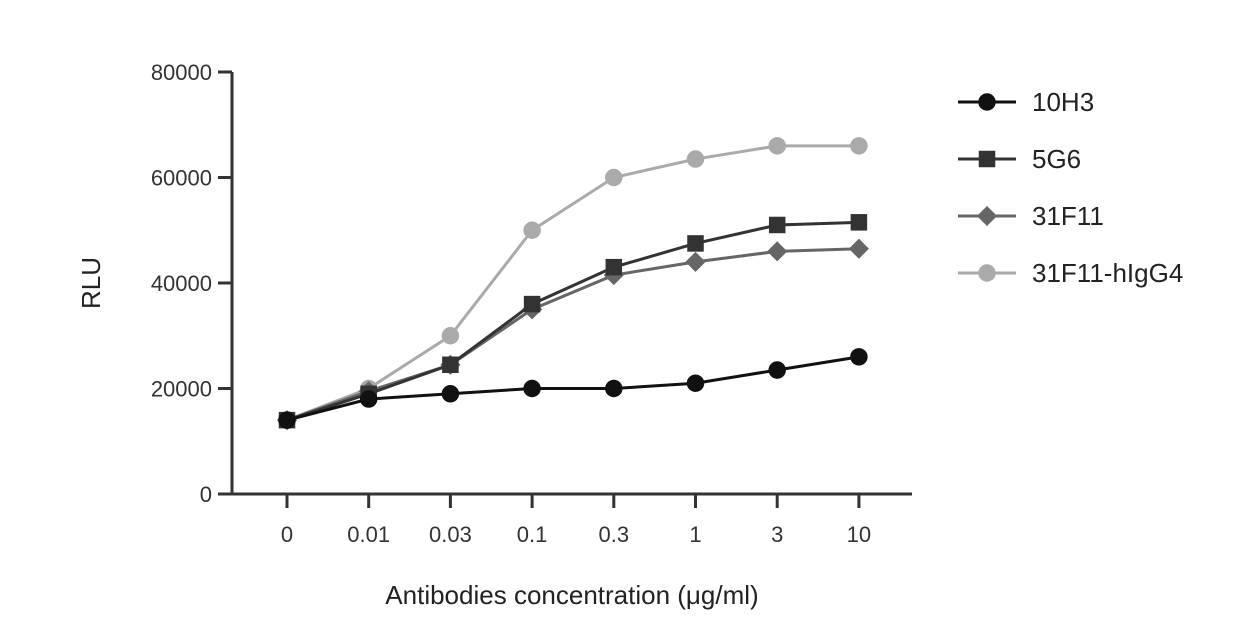 The height and width of the screenshot is (621, 1254). What do you see at coordinates (695, 534) in the screenshot?
I see `x-tick-label: 1` at bounding box center [695, 534].